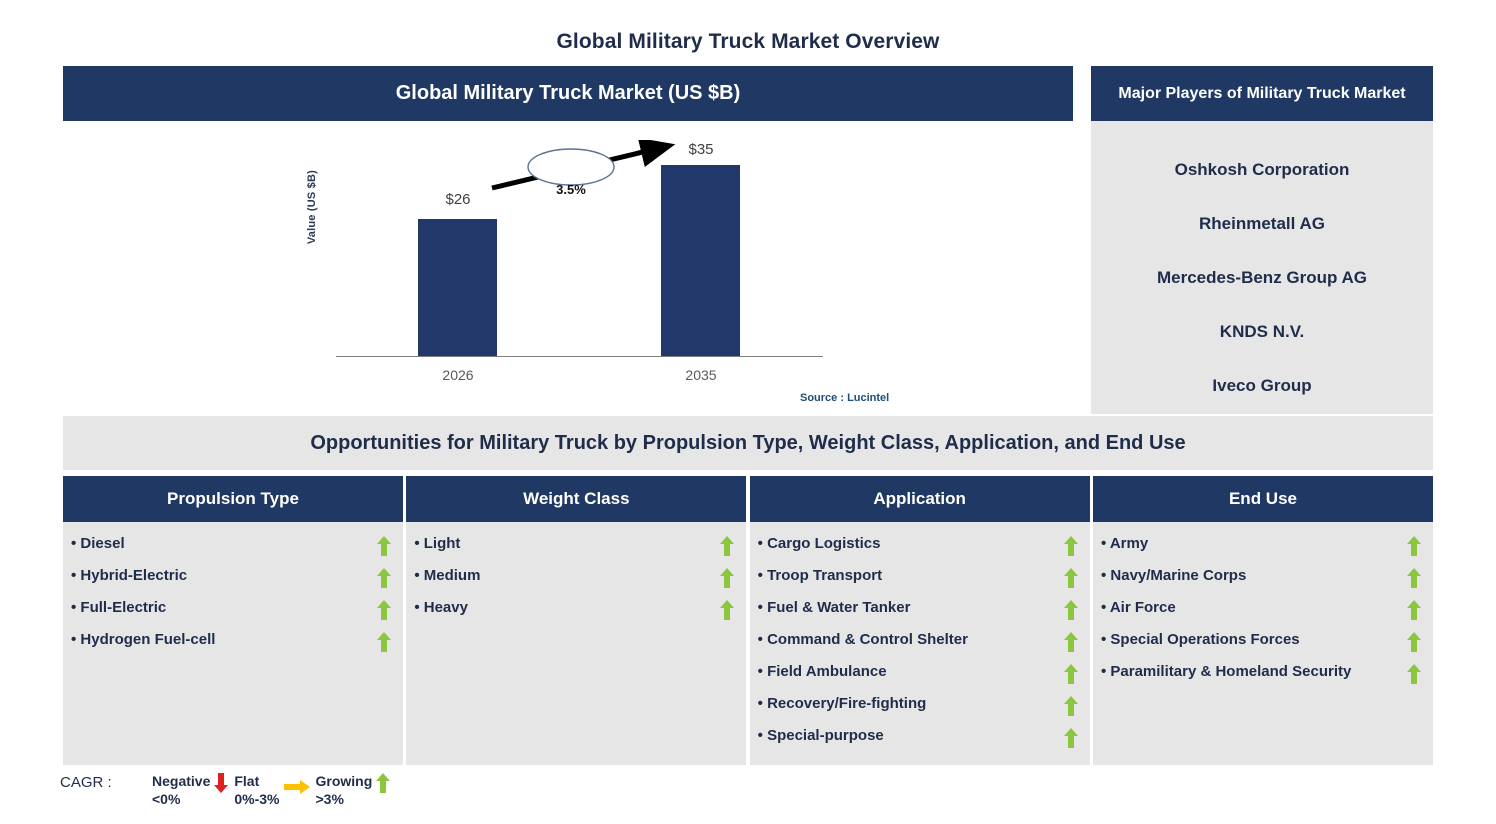  Describe the element at coordinates (862, 639) in the screenshot. I see `segment-item-label: • Command & Control Shelter` at that location.